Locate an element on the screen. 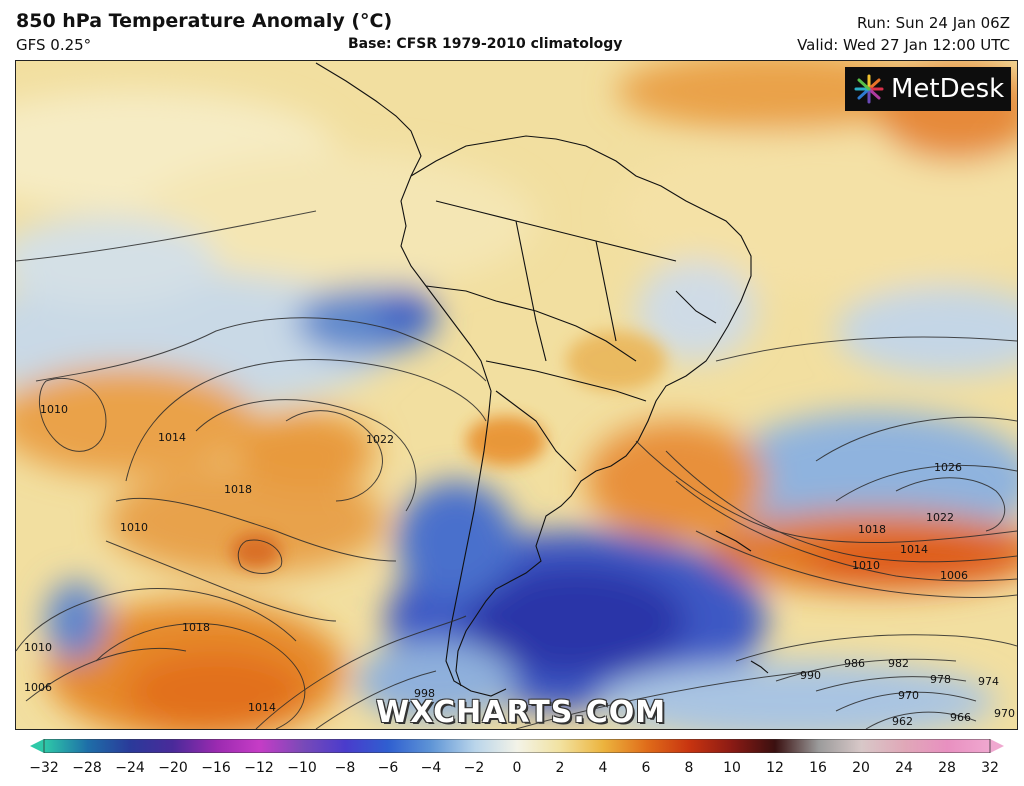 Image resolution: width=1024 pixels, height=786 pixels. pressure-label: 962 is located at coordinates (902, 721).